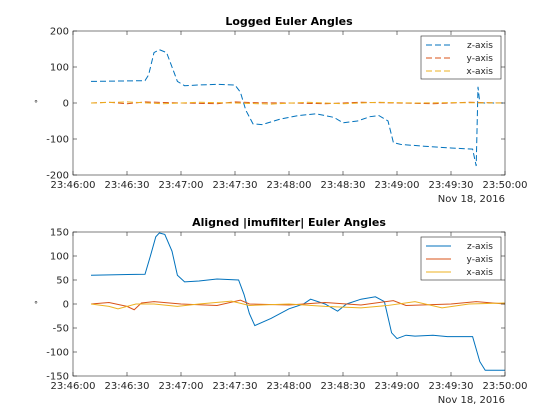 The height and width of the screenshot is (420, 560). Describe the element at coordinates (59, 32) in the screenshot. I see `y-tick-label: 200` at that location.